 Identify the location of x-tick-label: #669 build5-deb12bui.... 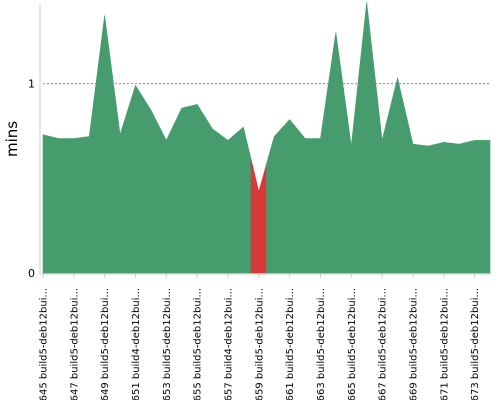
(413, 344).